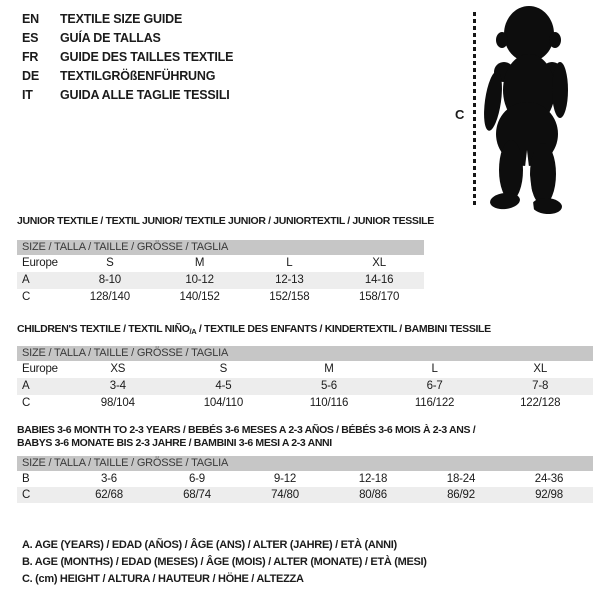 The image size is (600, 600). Describe the element at coordinates (373, 479) in the screenshot. I see `table-cell: 12-18` at that location.